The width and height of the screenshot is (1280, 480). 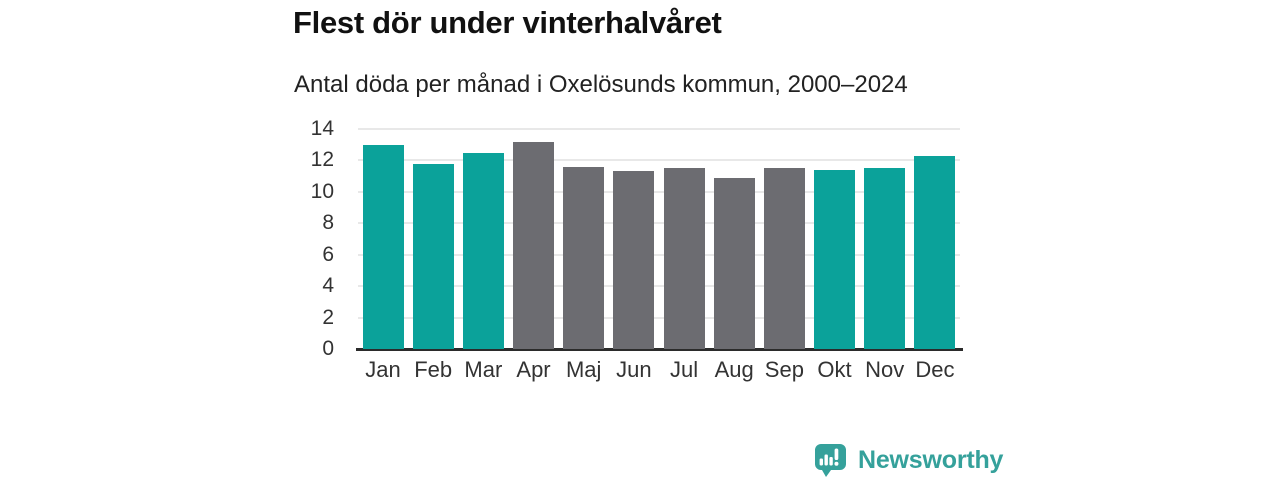 I want to click on bar-jul, so click(x=684, y=258).